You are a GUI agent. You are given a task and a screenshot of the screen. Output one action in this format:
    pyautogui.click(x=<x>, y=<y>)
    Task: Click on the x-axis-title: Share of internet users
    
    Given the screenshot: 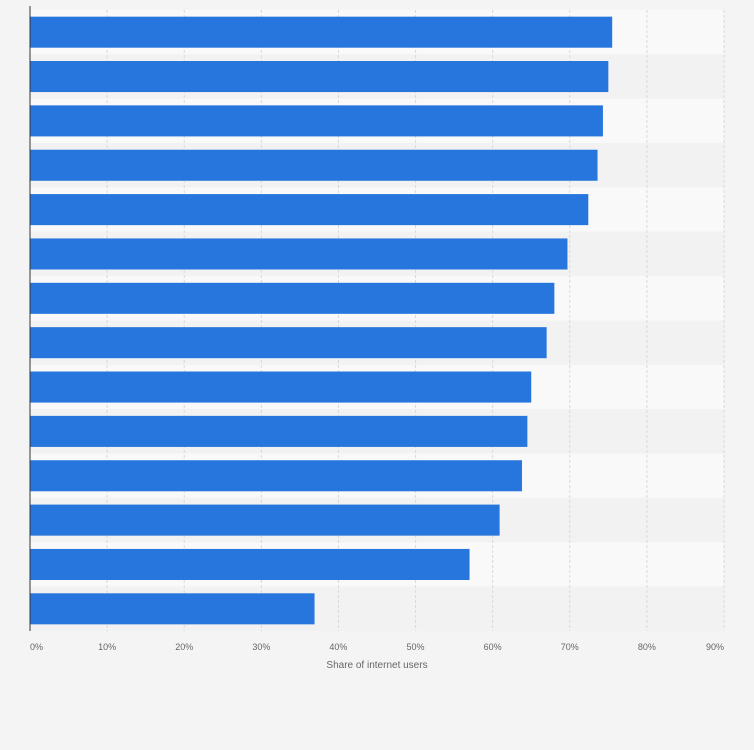 What is the action you would take?
    pyautogui.click(x=376, y=665)
    